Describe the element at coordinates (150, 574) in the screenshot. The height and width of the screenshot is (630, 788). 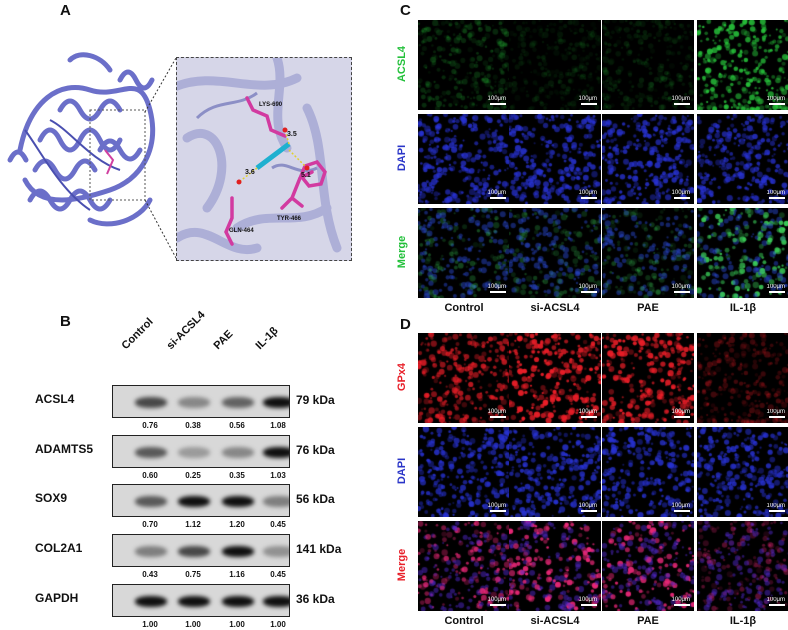
I see `wb-quant-value: 0.43` at that location.